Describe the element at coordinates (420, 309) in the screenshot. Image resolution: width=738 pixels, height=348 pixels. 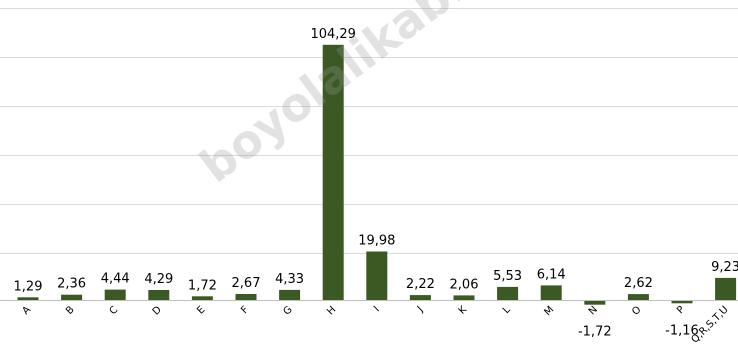
I see `tick-label-J: J` at that location.